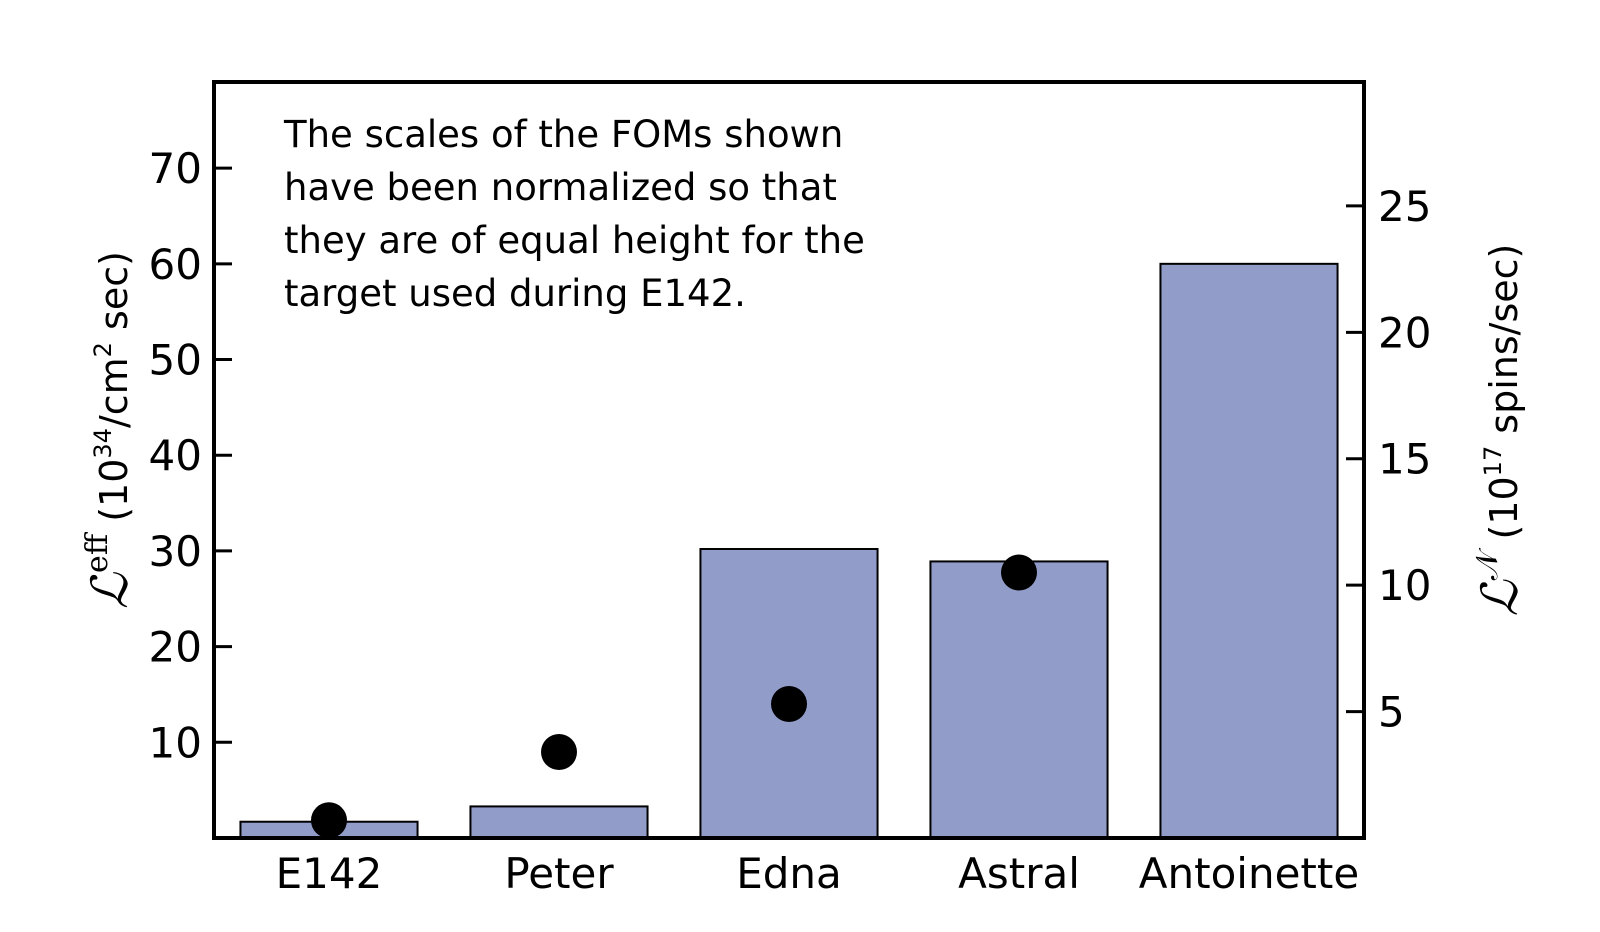 The height and width of the screenshot is (932, 1600). I want to click on right-axis-label: ℒ𝒩 (1017 spins/sec), so click(1499, 430).